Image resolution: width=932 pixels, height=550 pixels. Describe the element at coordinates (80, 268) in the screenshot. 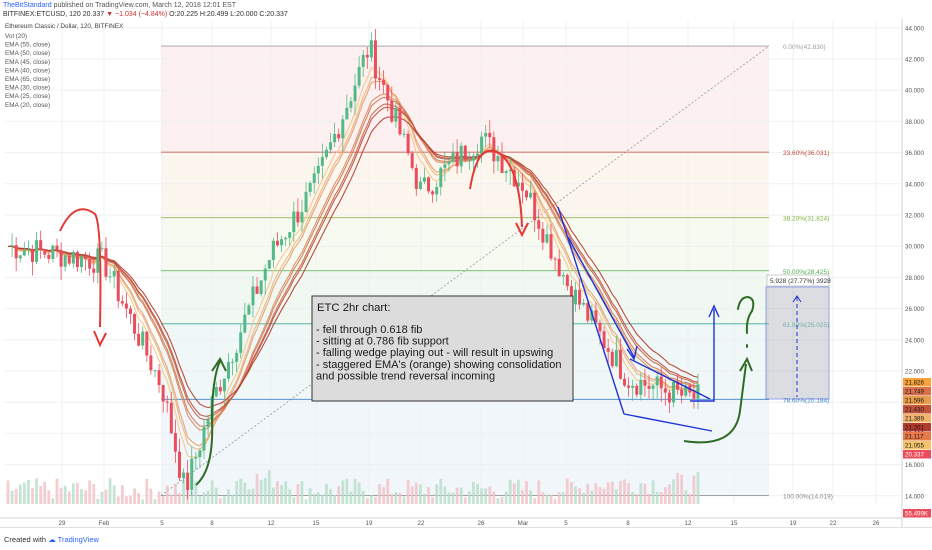

I see `red-arc-left` at that location.